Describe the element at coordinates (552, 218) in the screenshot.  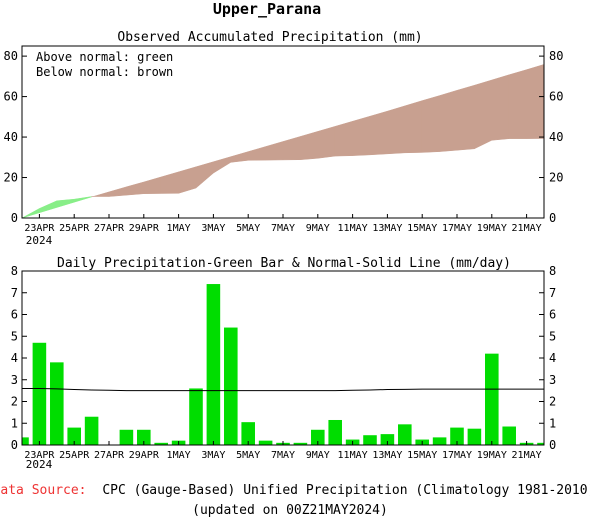
I see `accumulated-y-tick-label-right: 0` at that location.